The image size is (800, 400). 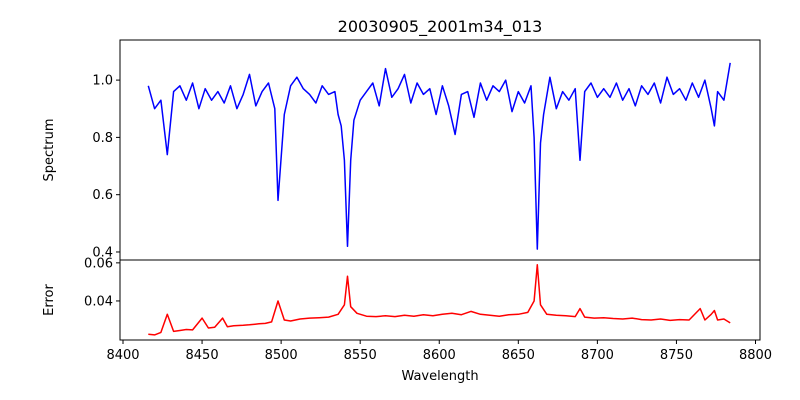 What do you see at coordinates (439, 355) in the screenshot?
I see `x-tick-label: 8600` at bounding box center [439, 355].